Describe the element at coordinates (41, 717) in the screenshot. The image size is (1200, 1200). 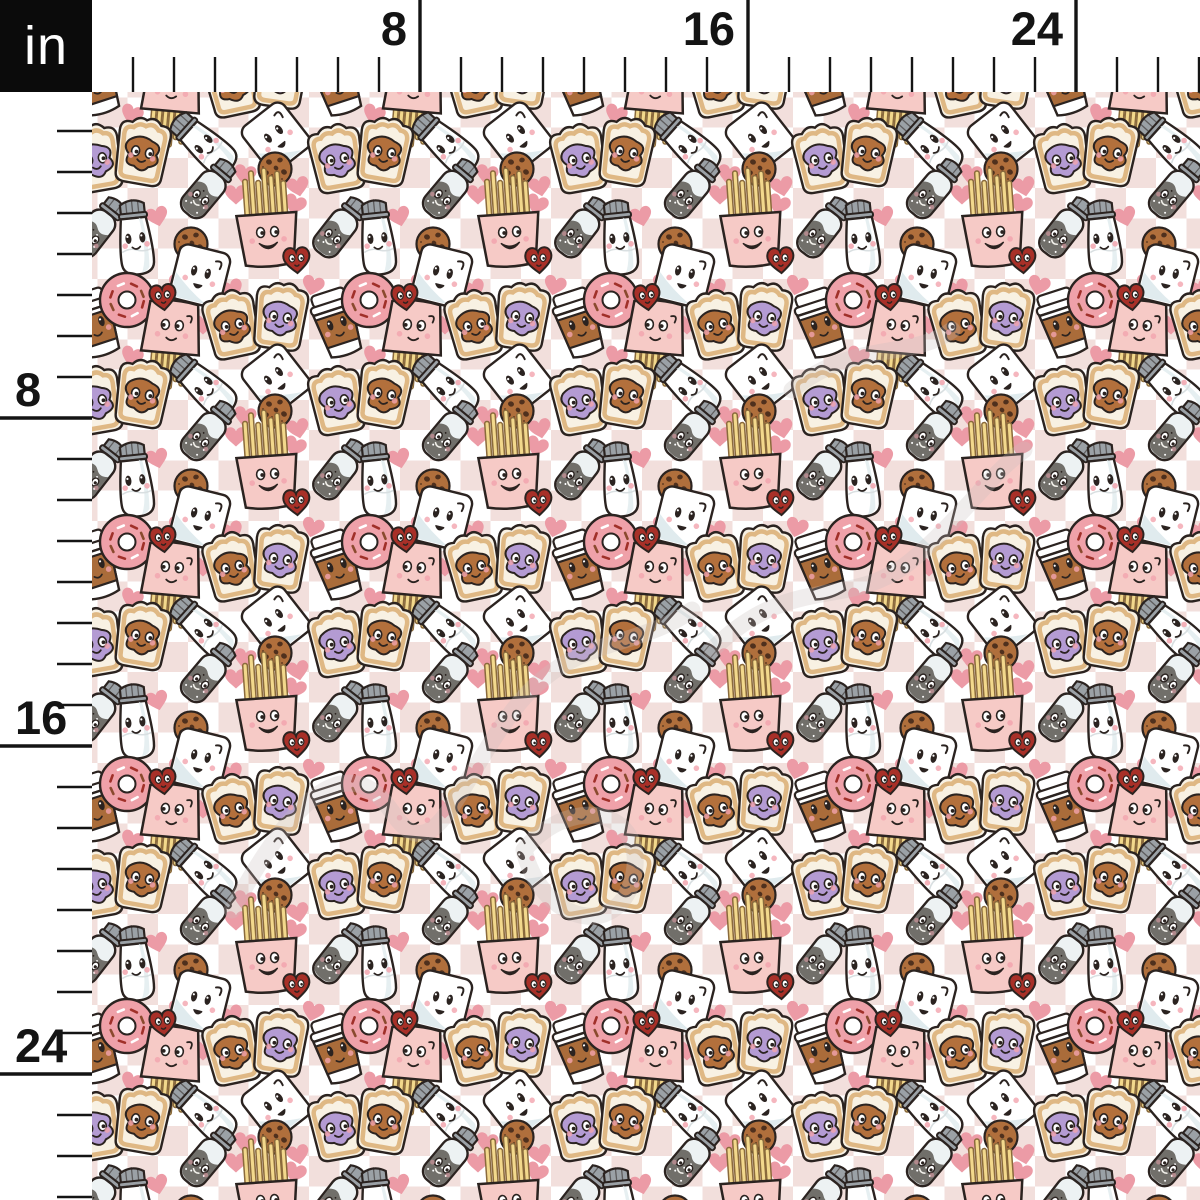
I see `ruler-left-label: 16` at that location.